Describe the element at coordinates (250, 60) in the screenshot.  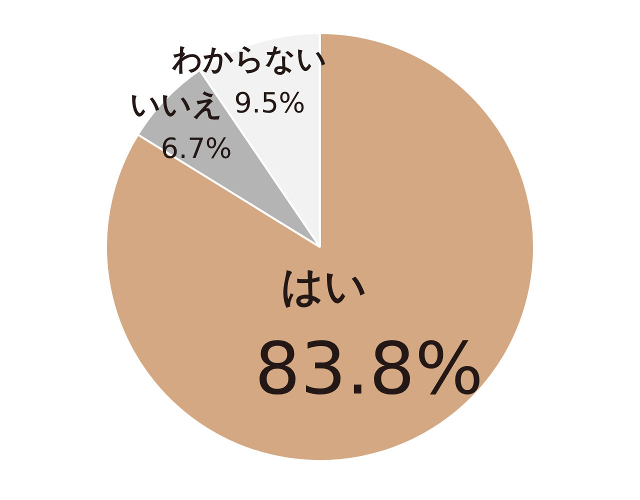
I see `slice-label: わからない` at that location.